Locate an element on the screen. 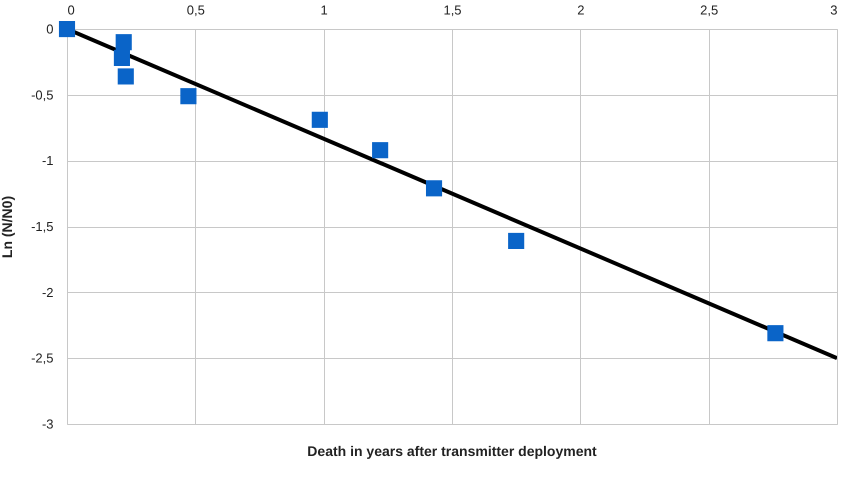 Image resolution: width=865 pixels, height=497 pixels. x-tick-label: 2,5 is located at coordinates (709, 10).